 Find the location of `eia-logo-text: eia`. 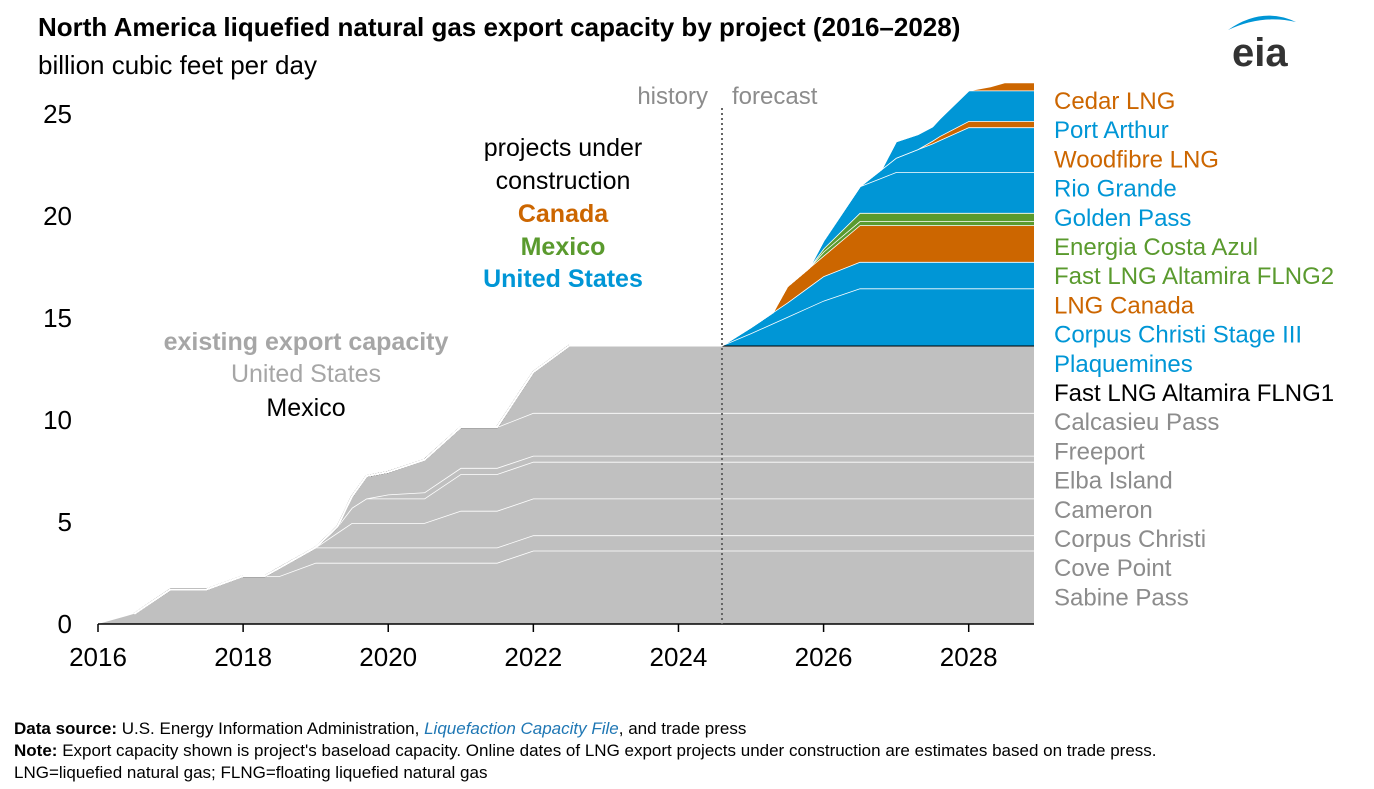

eia-logo-text: eia is located at coordinates (1260, 50).